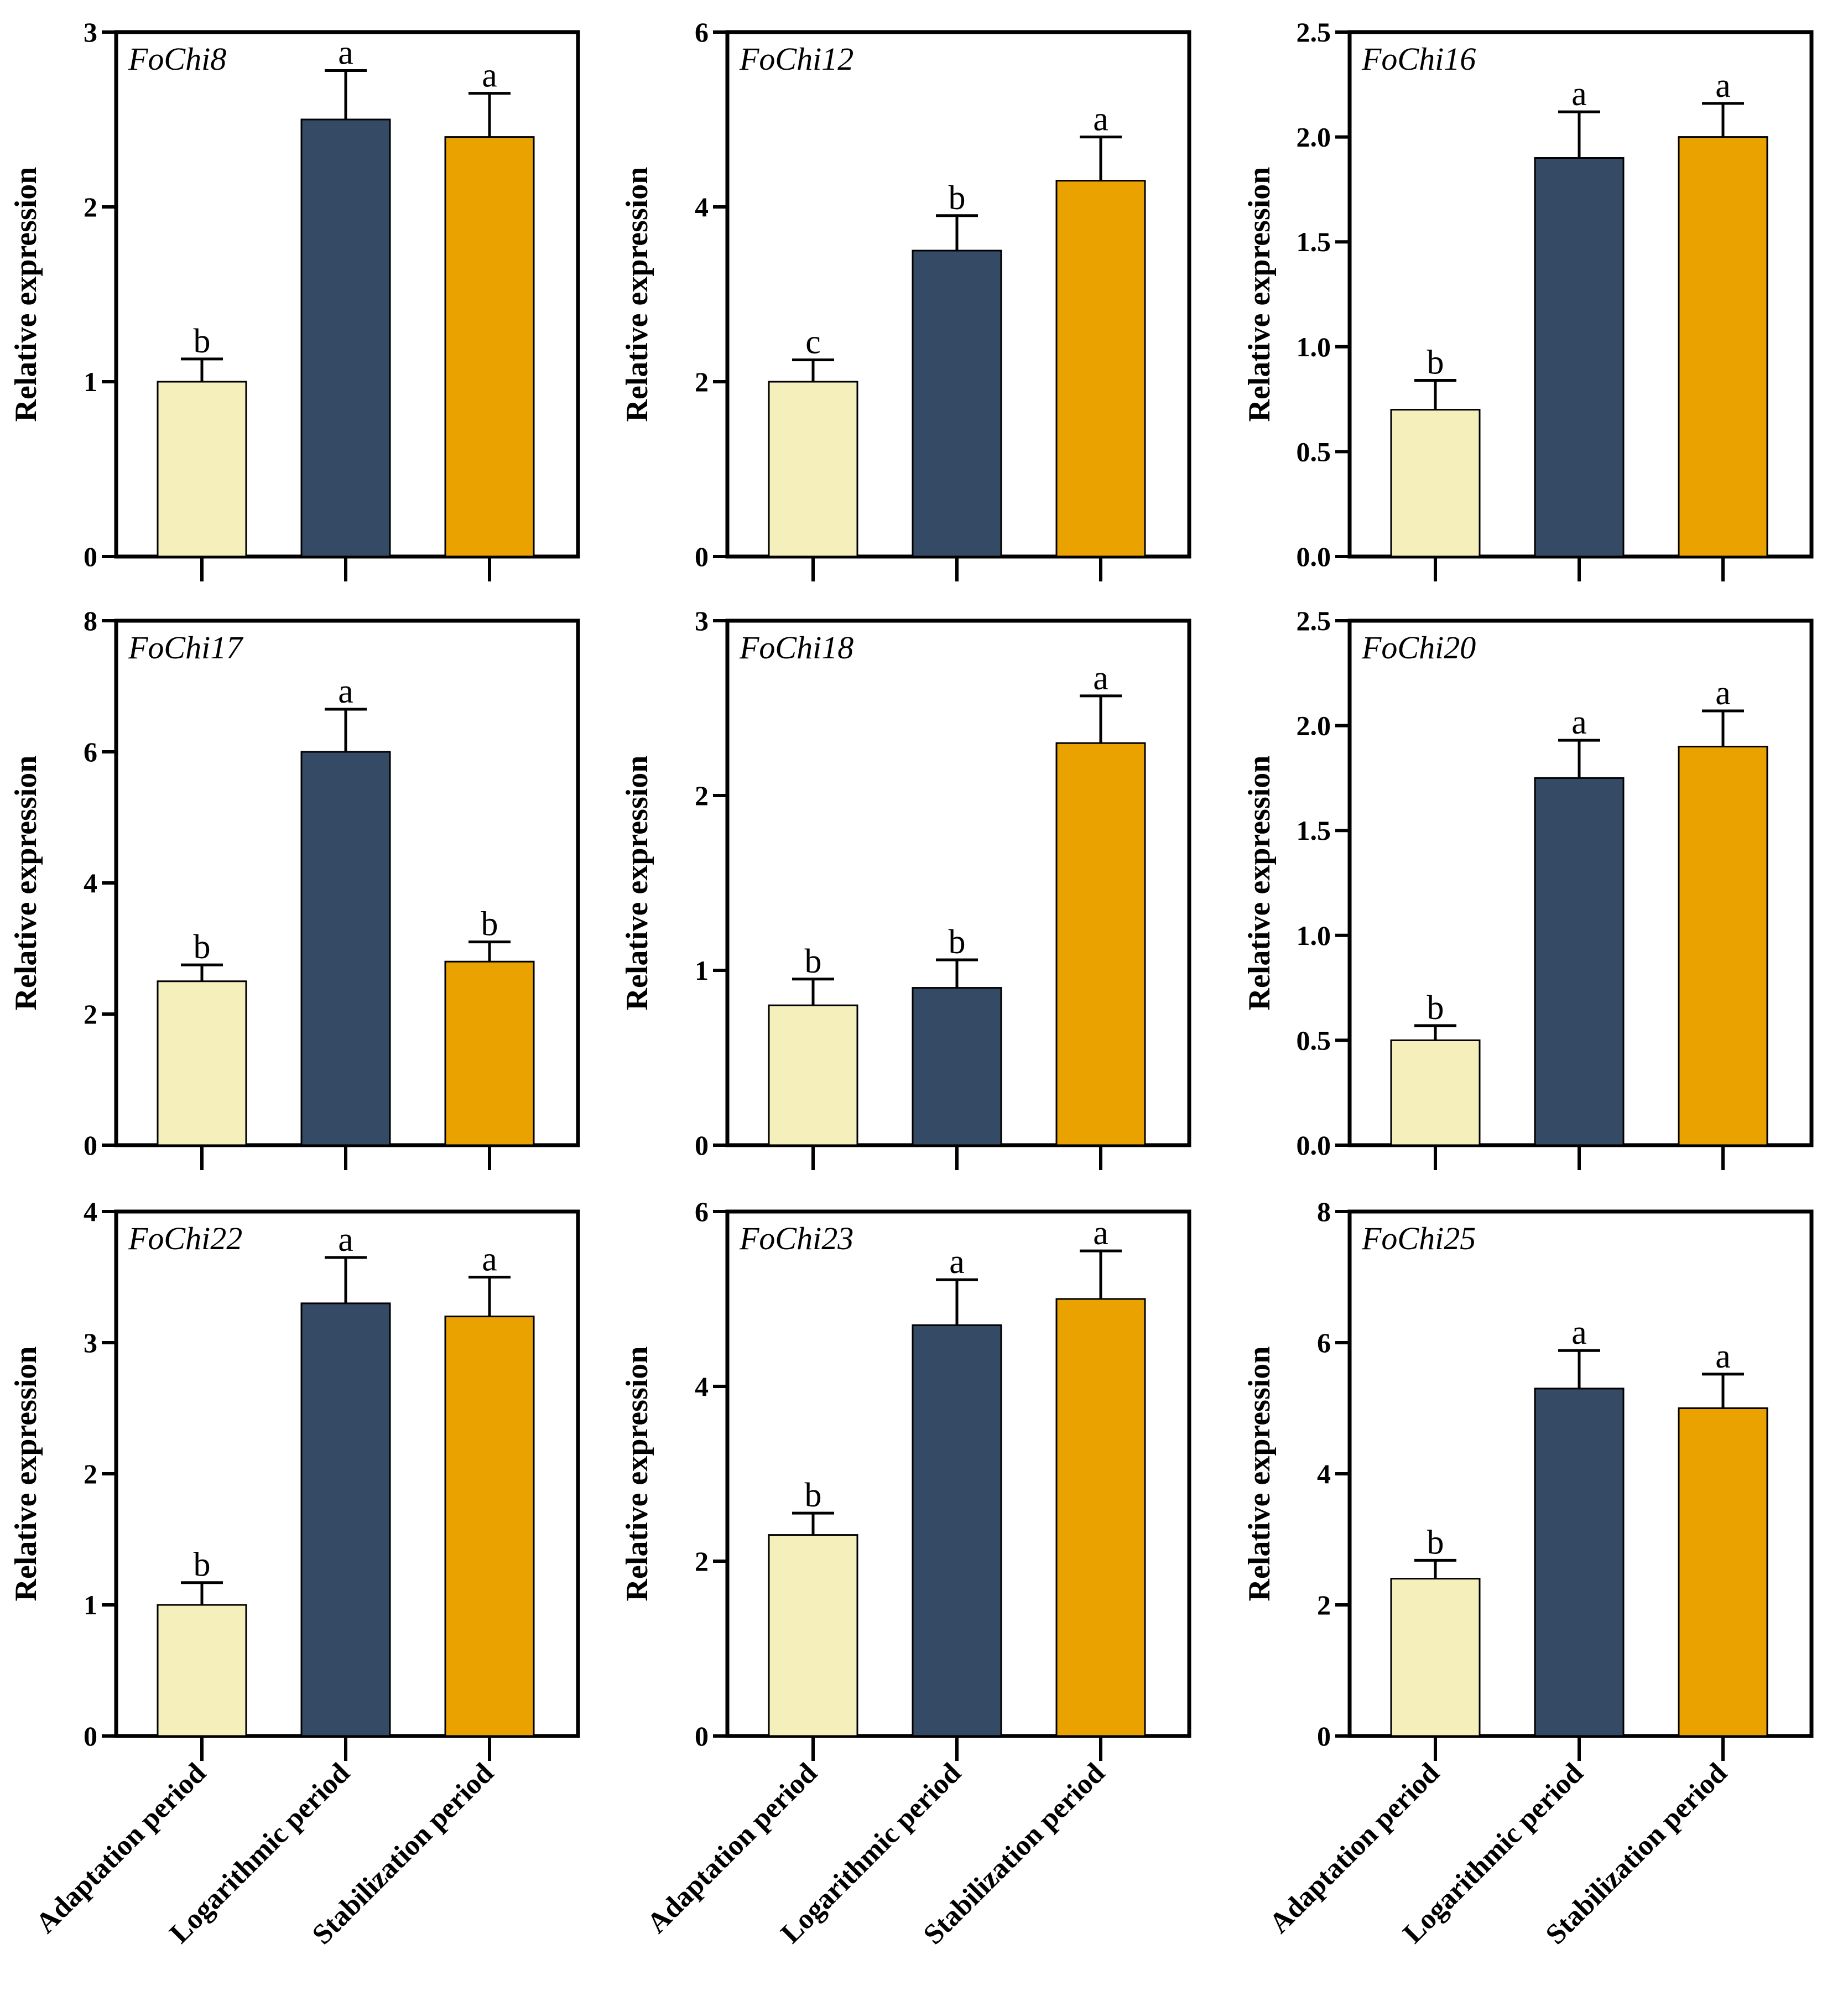 This screenshot has width=1848, height=2001. What do you see at coordinates (1314, 241) in the screenshot?
I see `y-tick-label: 1.5` at bounding box center [1314, 241].